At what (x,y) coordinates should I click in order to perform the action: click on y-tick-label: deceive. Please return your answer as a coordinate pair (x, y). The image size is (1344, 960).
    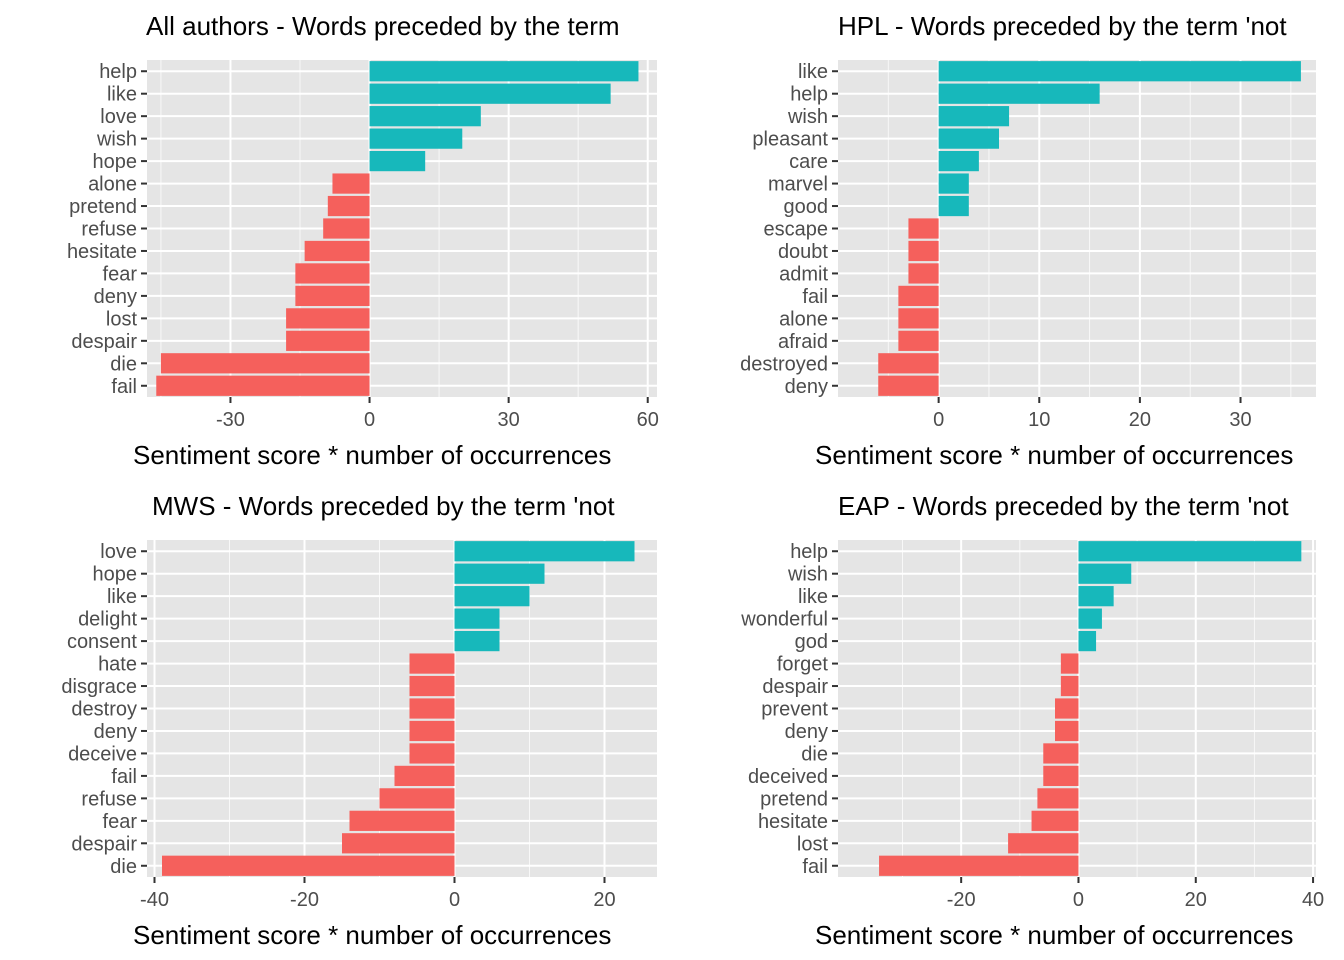
    Looking at the image, I should click on (102, 754).